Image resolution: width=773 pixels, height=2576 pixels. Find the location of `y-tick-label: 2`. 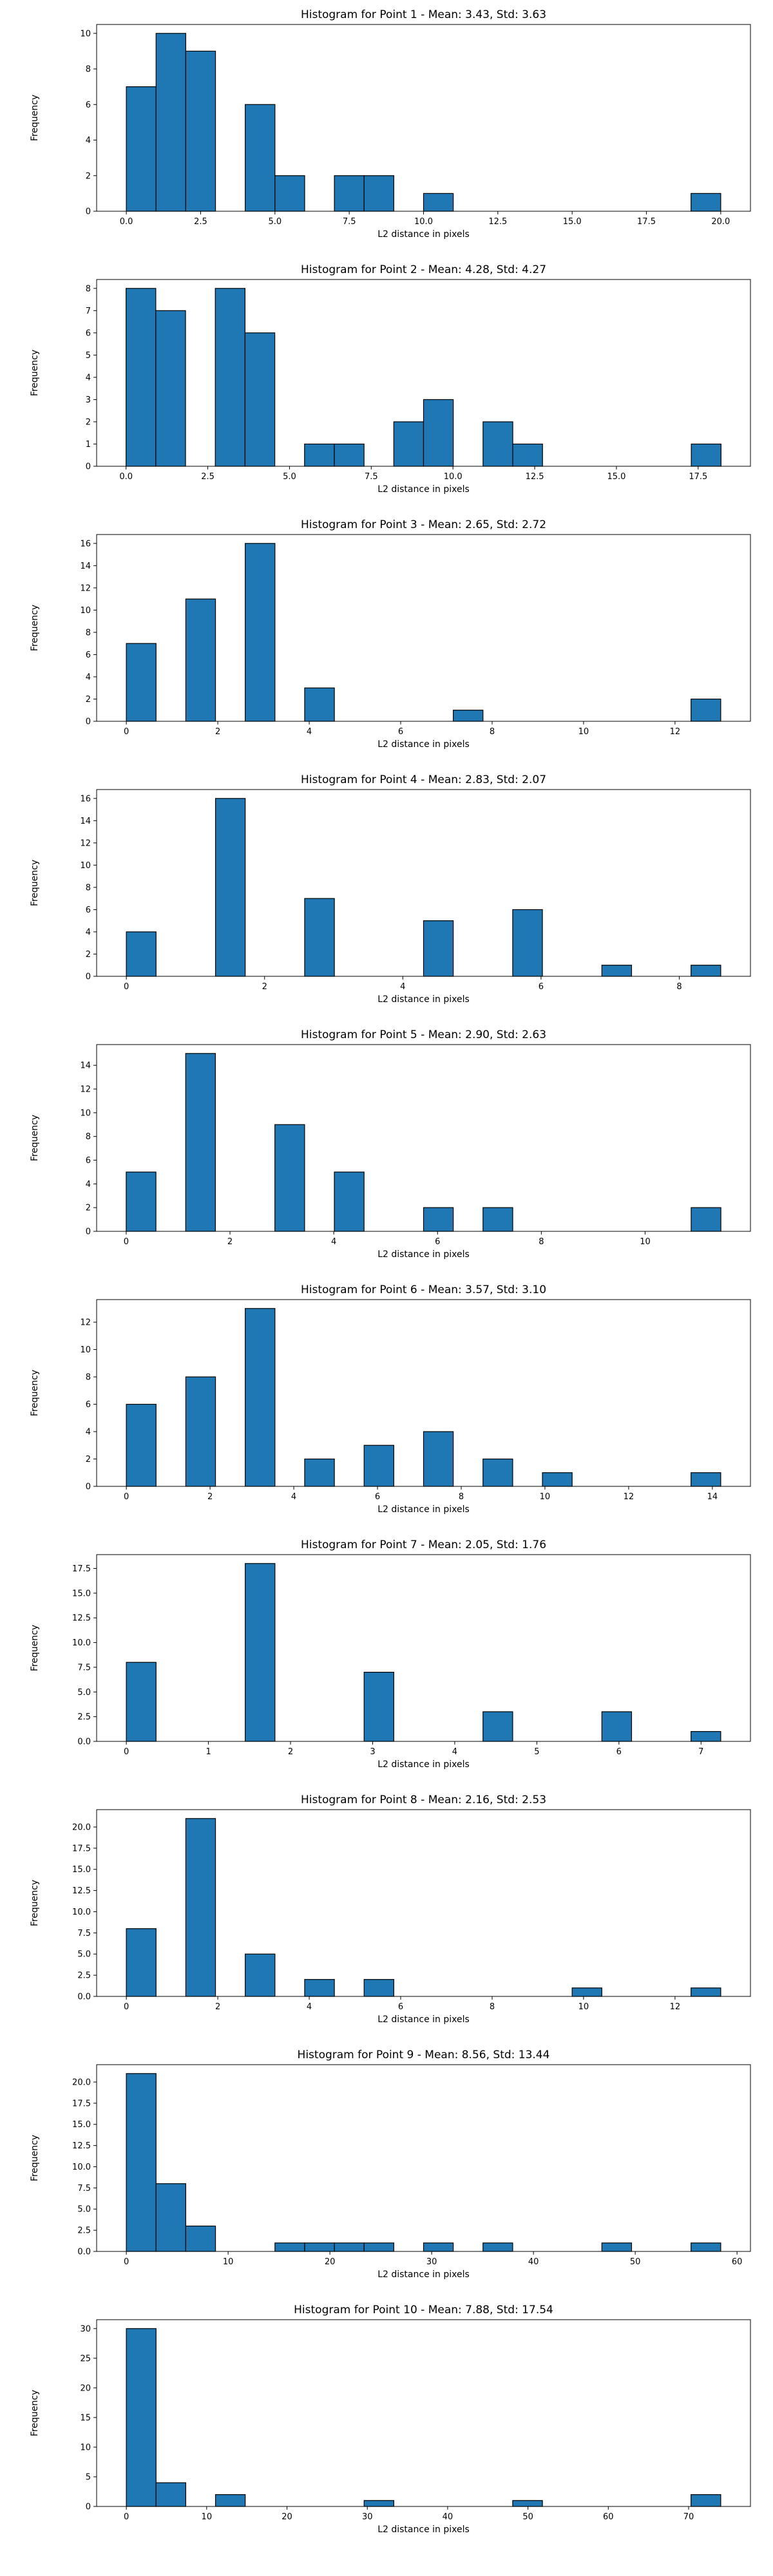

y-tick-label: 2 is located at coordinates (88, 700).